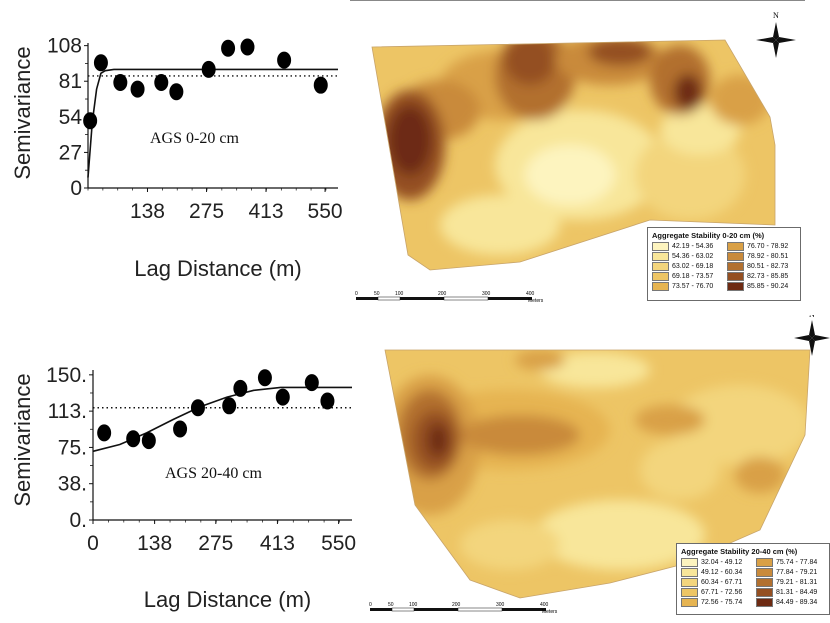 The image size is (830, 623). I want to click on legend-item: 76.70 - 78.92, so click(761, 246).